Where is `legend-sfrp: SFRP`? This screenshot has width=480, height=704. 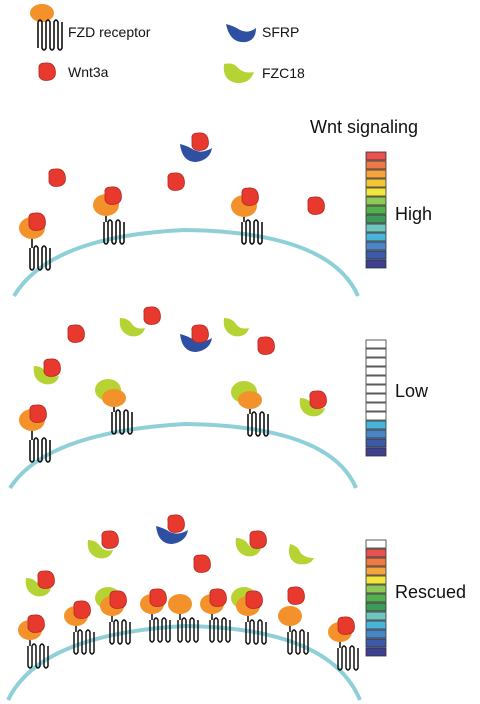 legend-sfrp: SFRP is located at coordinates (262, 33).